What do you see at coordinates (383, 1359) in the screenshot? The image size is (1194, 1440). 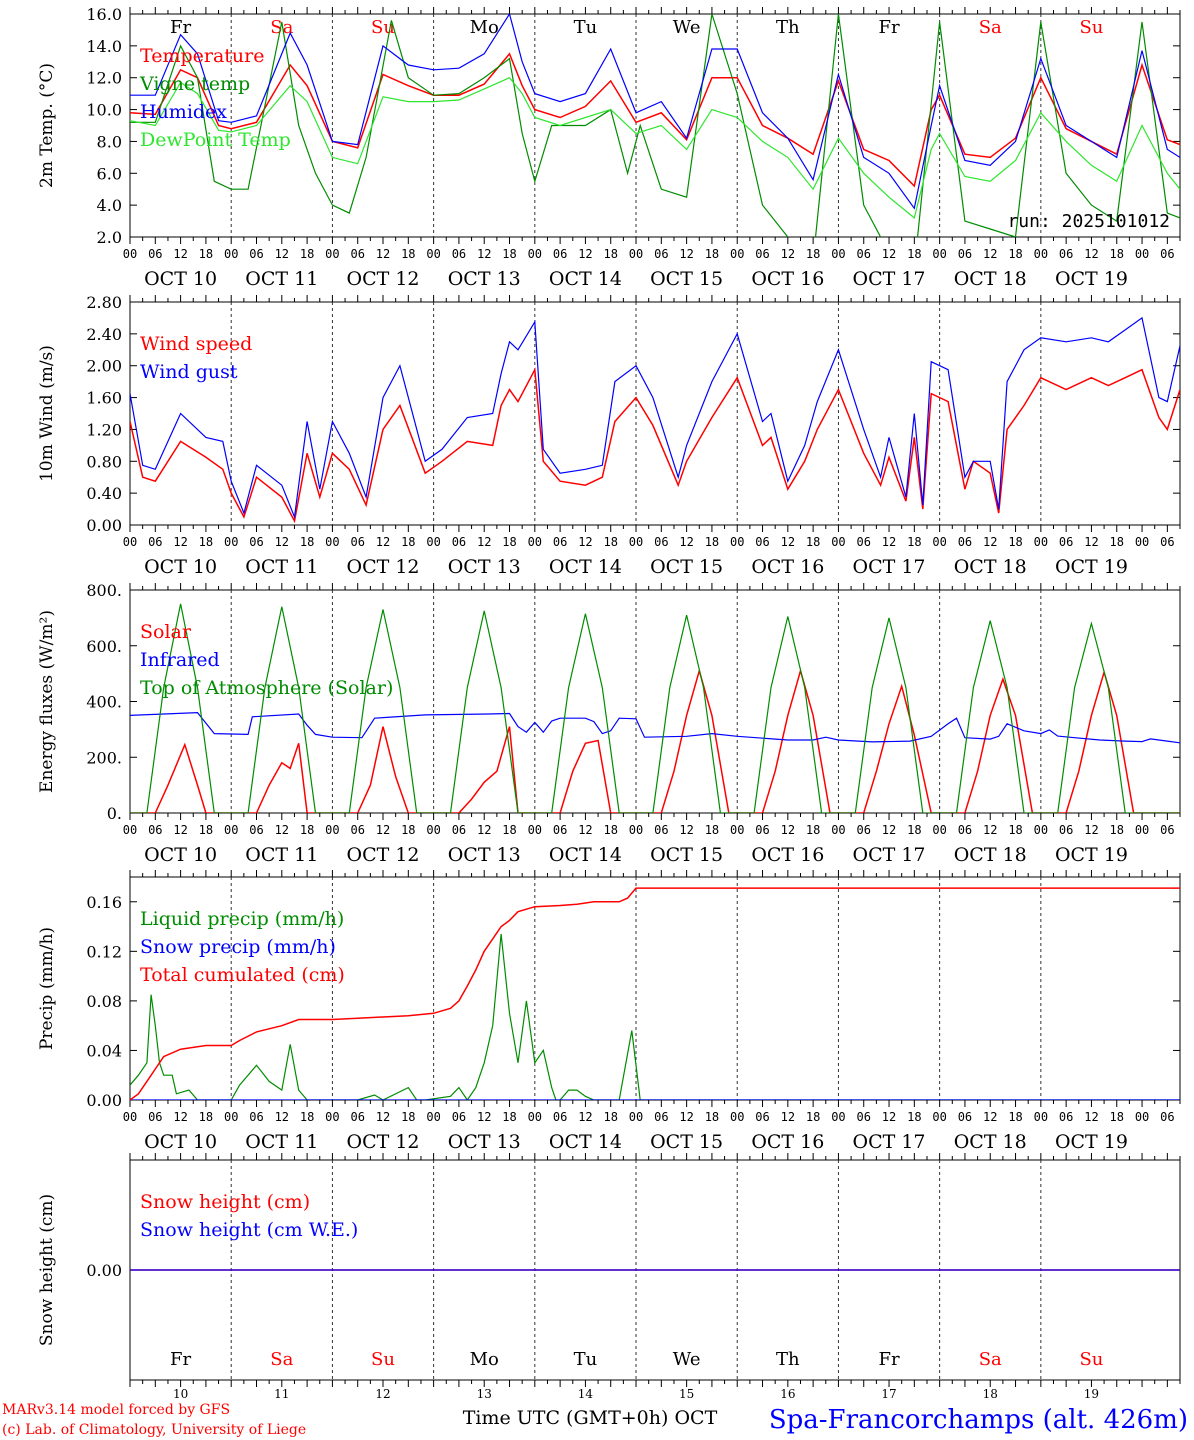 I see `day-name-label: Su` at bounding box center [383, 1359].